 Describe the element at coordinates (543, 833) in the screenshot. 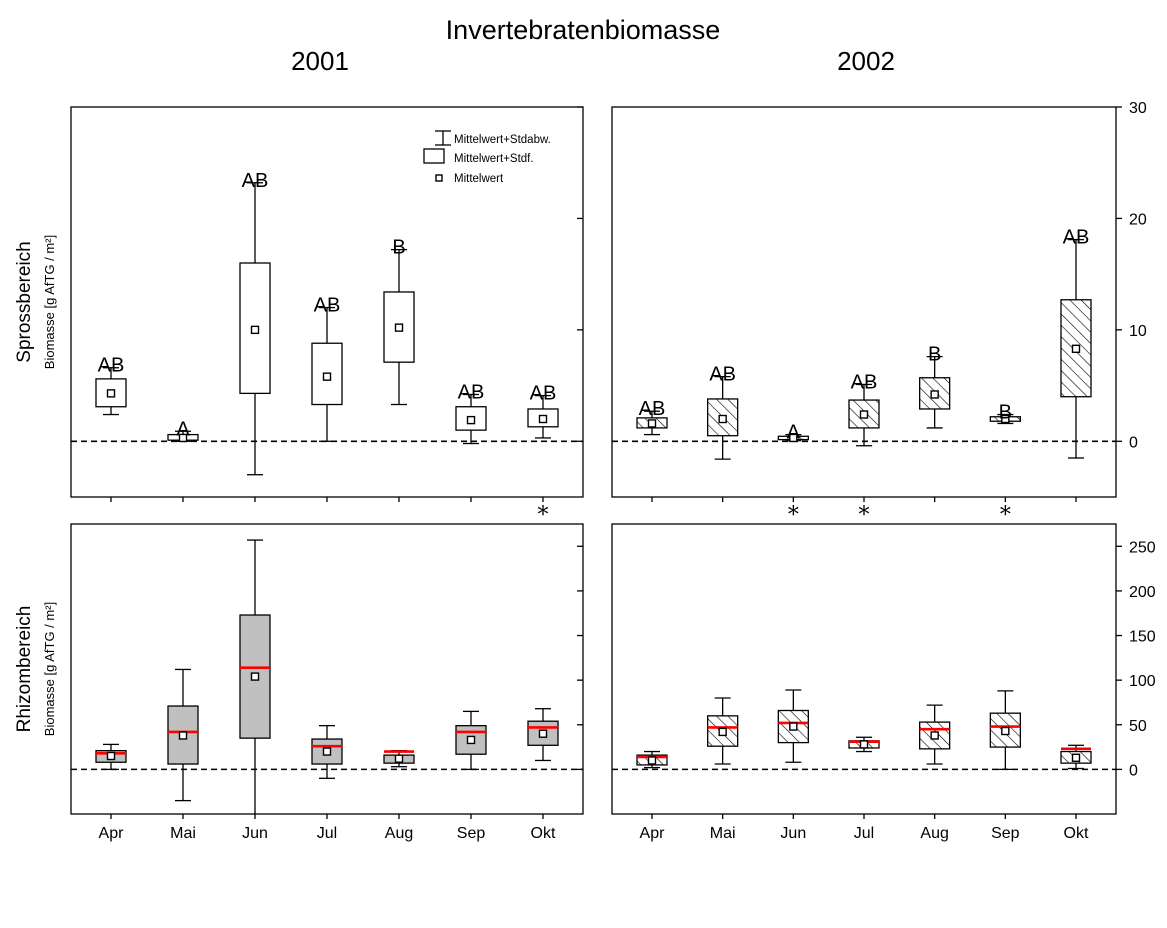

I see `x-tick-label-rhizom-2001-Okt: Okt` at that location.